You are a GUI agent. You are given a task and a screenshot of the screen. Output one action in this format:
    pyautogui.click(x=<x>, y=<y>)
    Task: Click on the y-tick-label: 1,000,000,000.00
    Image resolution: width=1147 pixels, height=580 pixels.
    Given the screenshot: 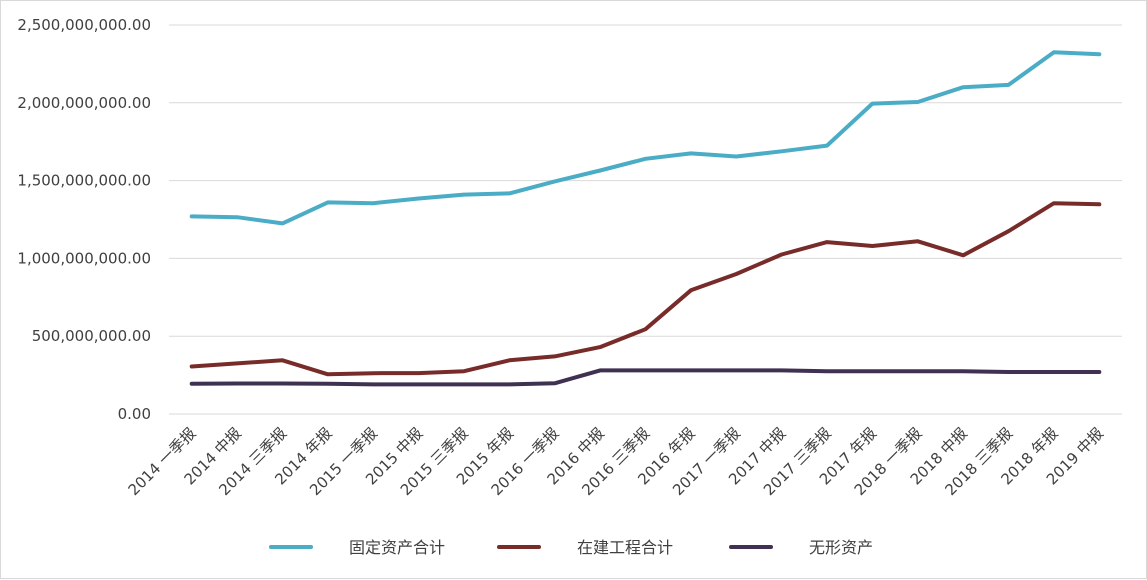 What is the action you would take?
    pyautogui.click(x=84, y=258)
    